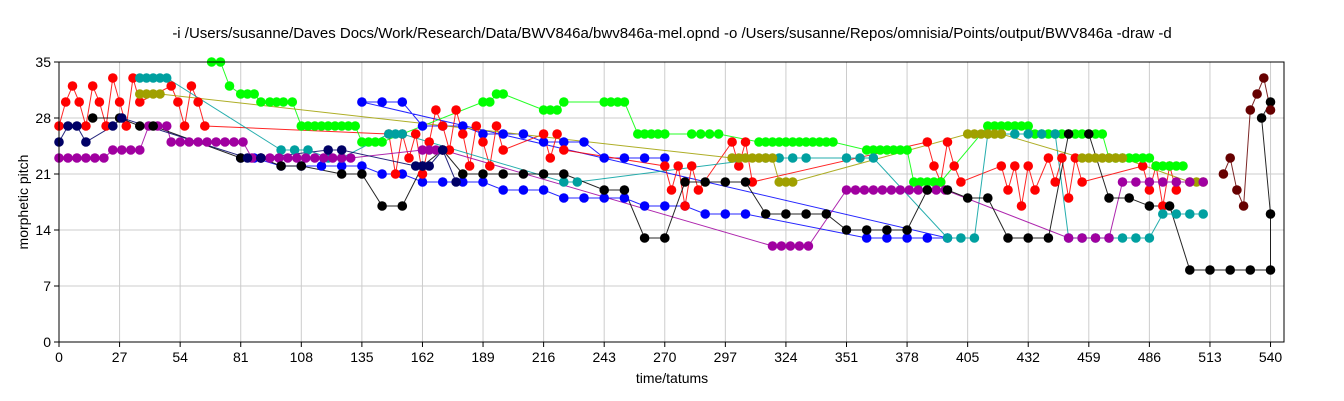 The width and height of the screenshot is (1344, 401). What do you see at coordinates (968, 357) in the screenshot?
I see `x-tick-label: 405` at bounding box center [968, 357].